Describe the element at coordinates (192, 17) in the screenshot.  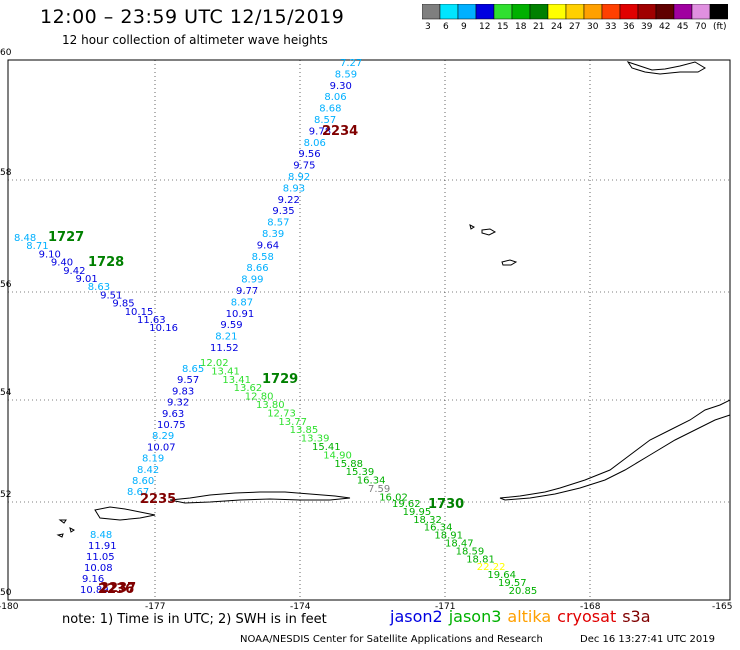
I see `page-title: 12:00 – 23:59 UTC 12/15/2019` at that location.